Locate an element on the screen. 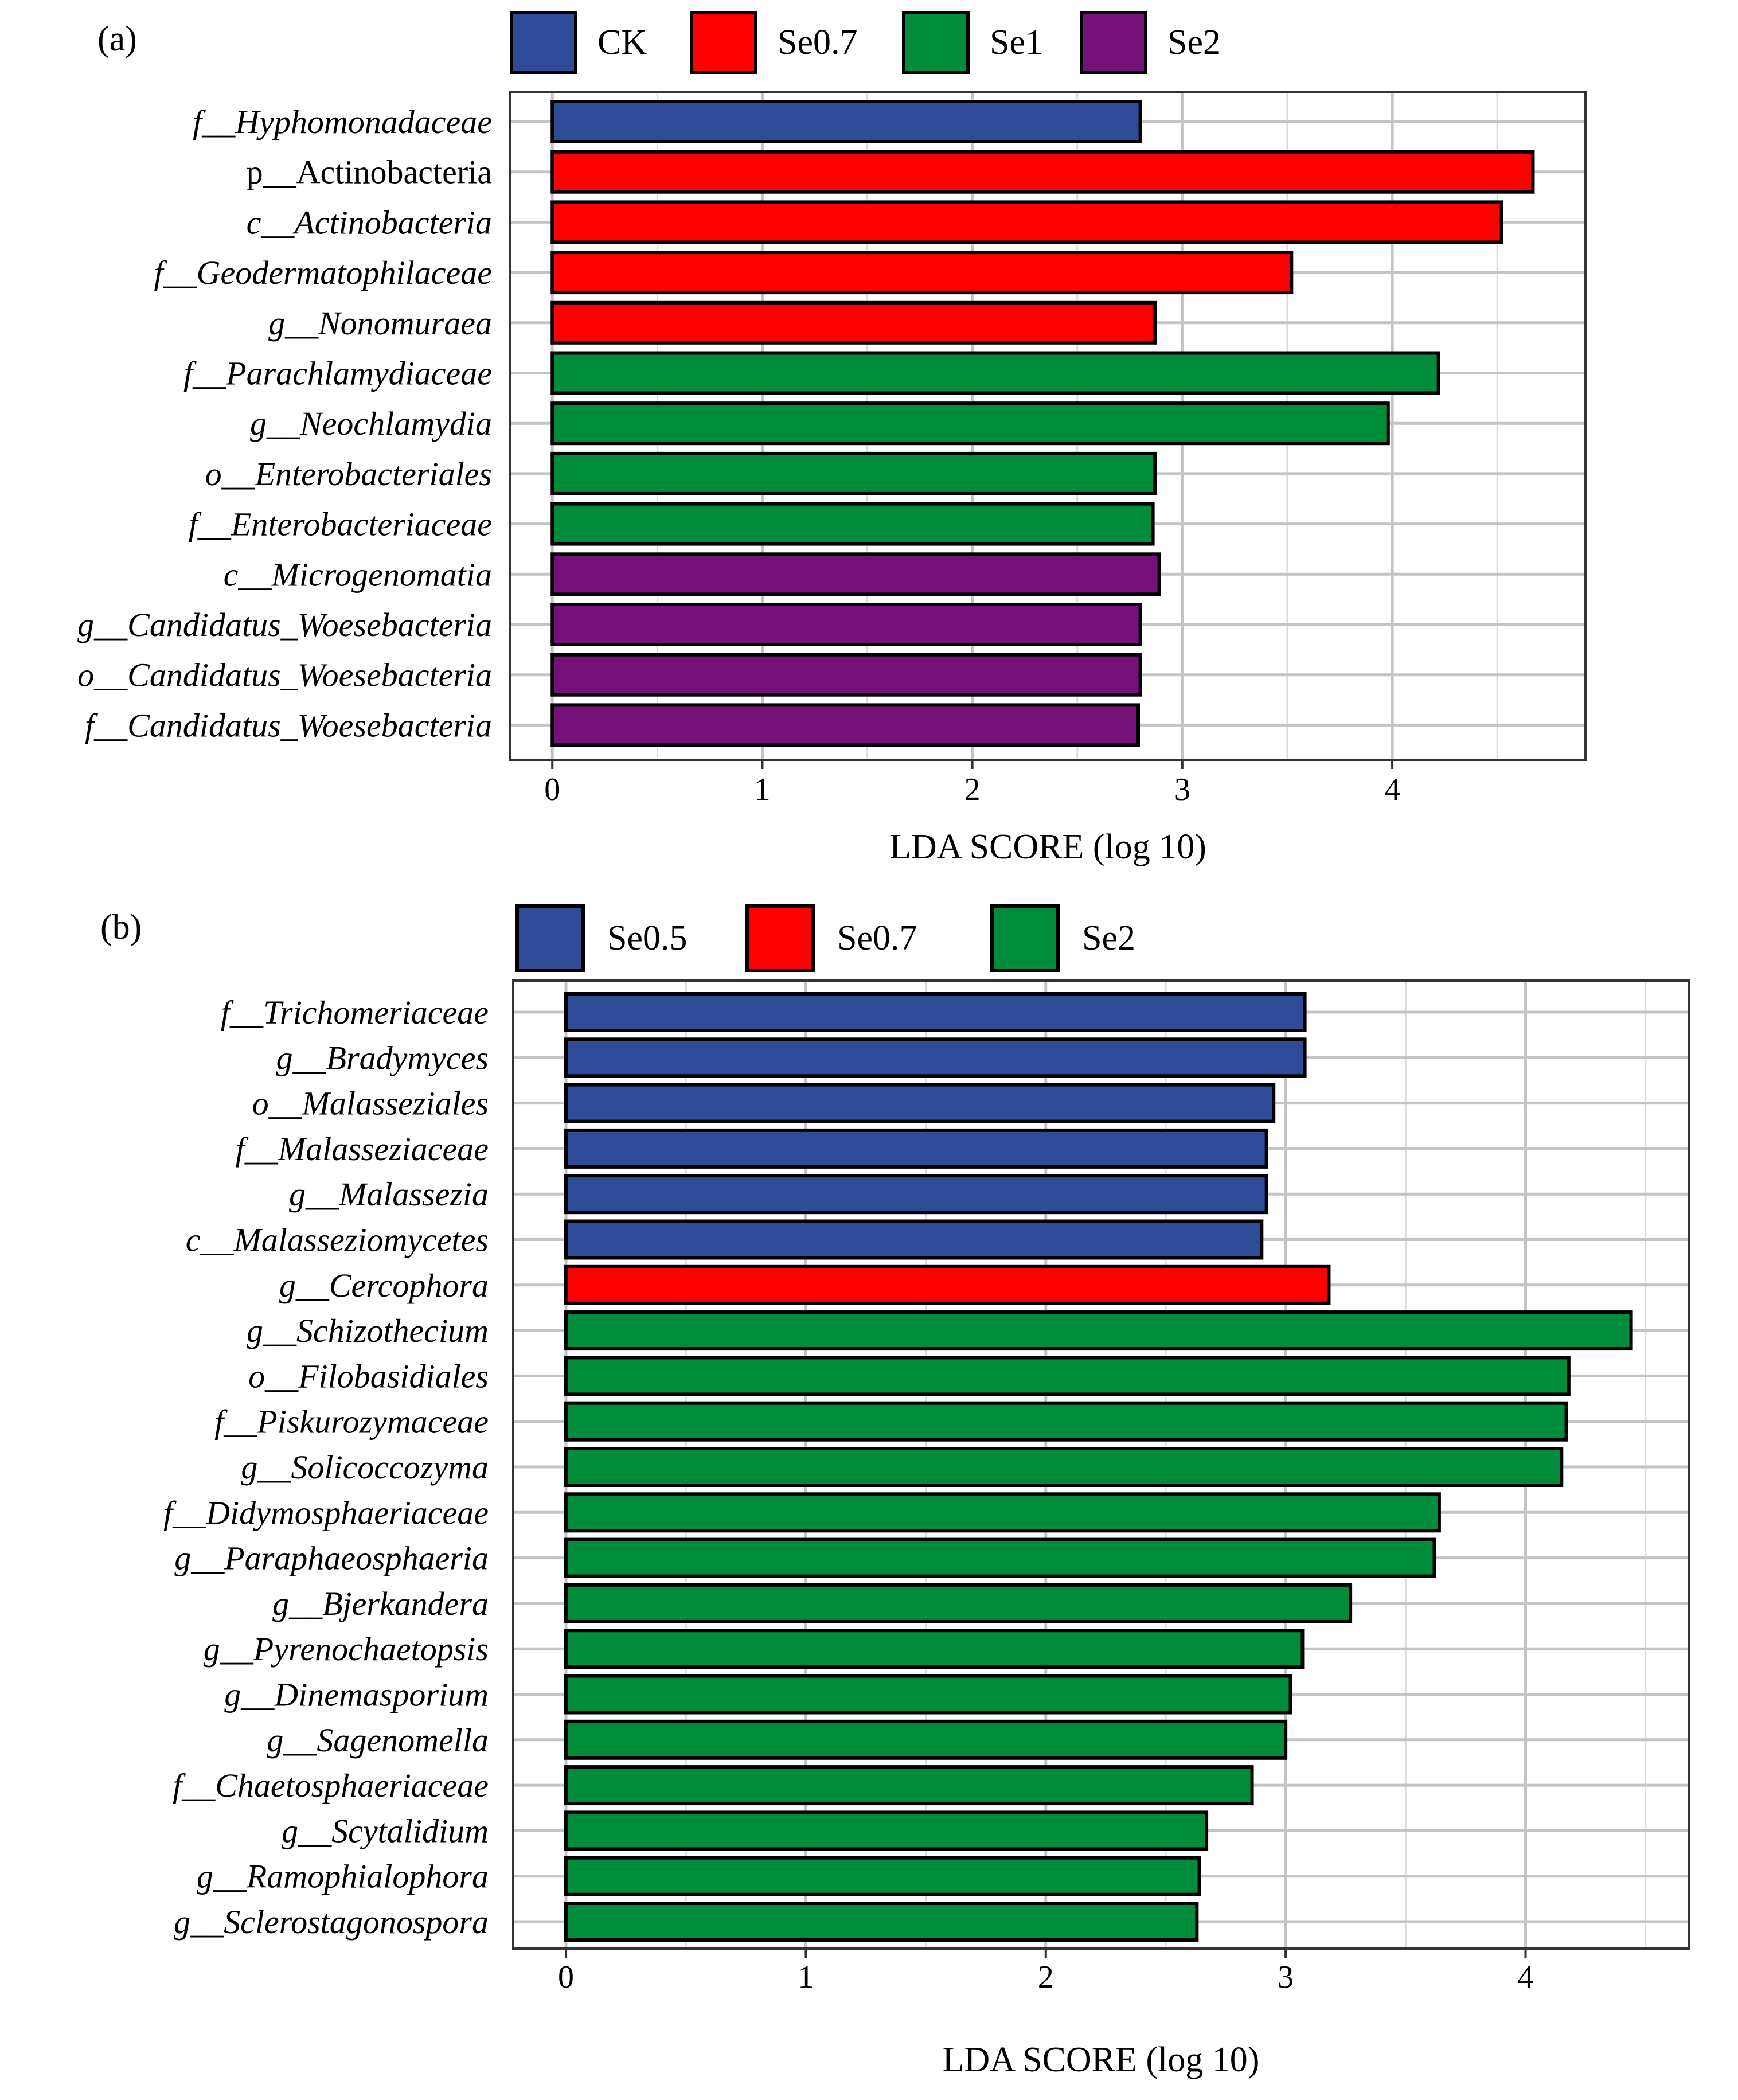 The image size is (1738, 2100). taxon-label: g__Solicoccozyma is located at coordinates (365, 1467).